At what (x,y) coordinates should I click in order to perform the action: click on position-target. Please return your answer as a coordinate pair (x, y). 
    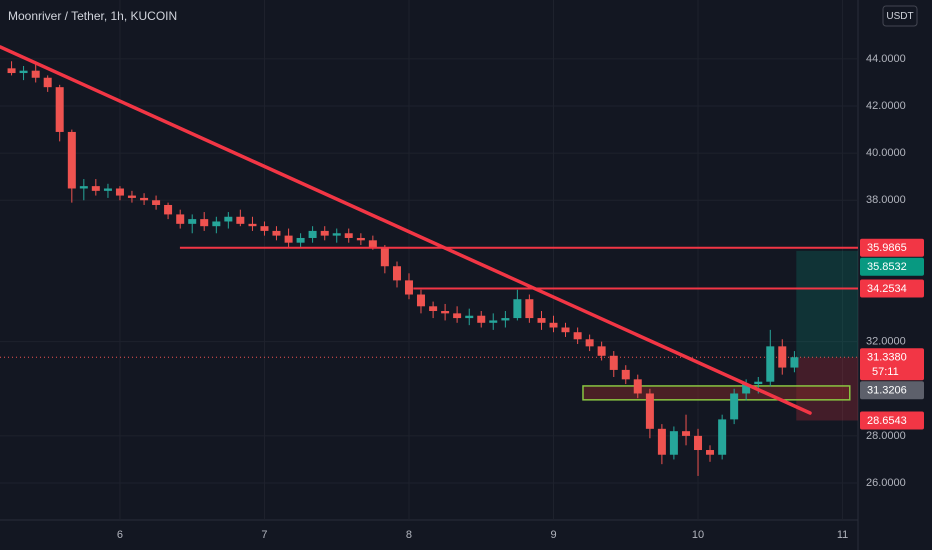
    Looking at the image, I should click on (827, 304).